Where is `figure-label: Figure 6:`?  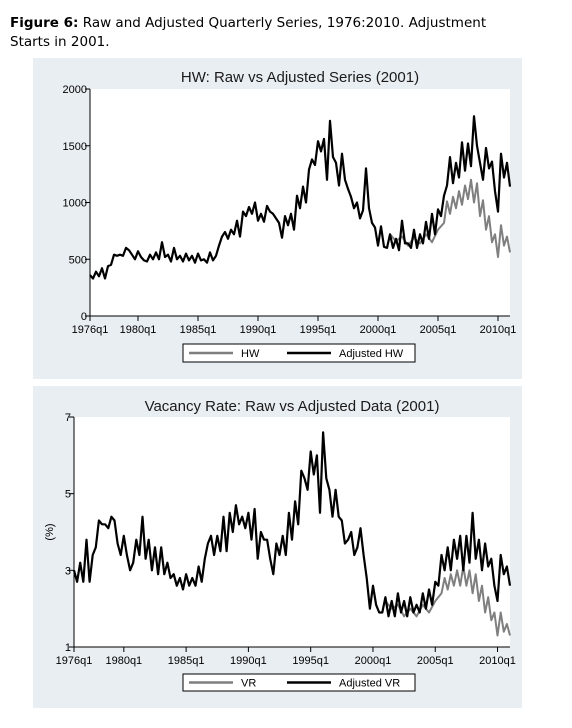
figure-label: Figure 6: is located at coordinates (44, 23).